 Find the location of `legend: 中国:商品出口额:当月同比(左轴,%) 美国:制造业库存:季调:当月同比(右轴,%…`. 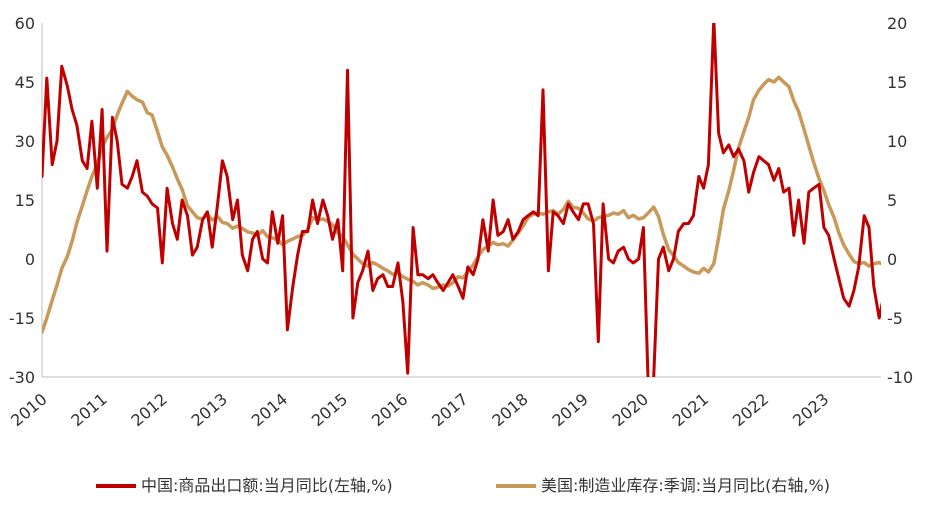

legend: 中国:商品出口额:当月同比(左轴,%) 美国:制造业库存:季调:当月同比(右轴,%… is located at coordinates (463, 485).